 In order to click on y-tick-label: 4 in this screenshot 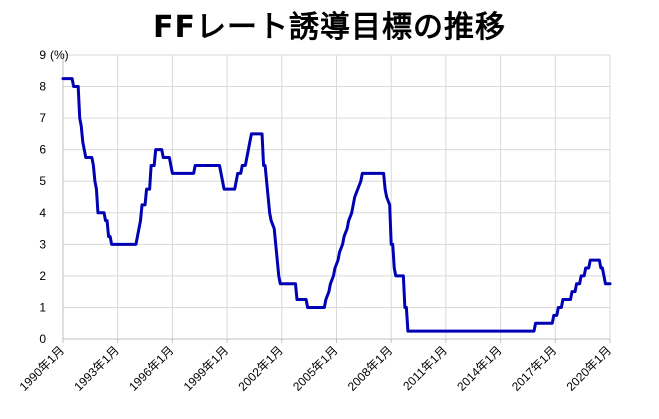, I will do `click(42, 213)`.